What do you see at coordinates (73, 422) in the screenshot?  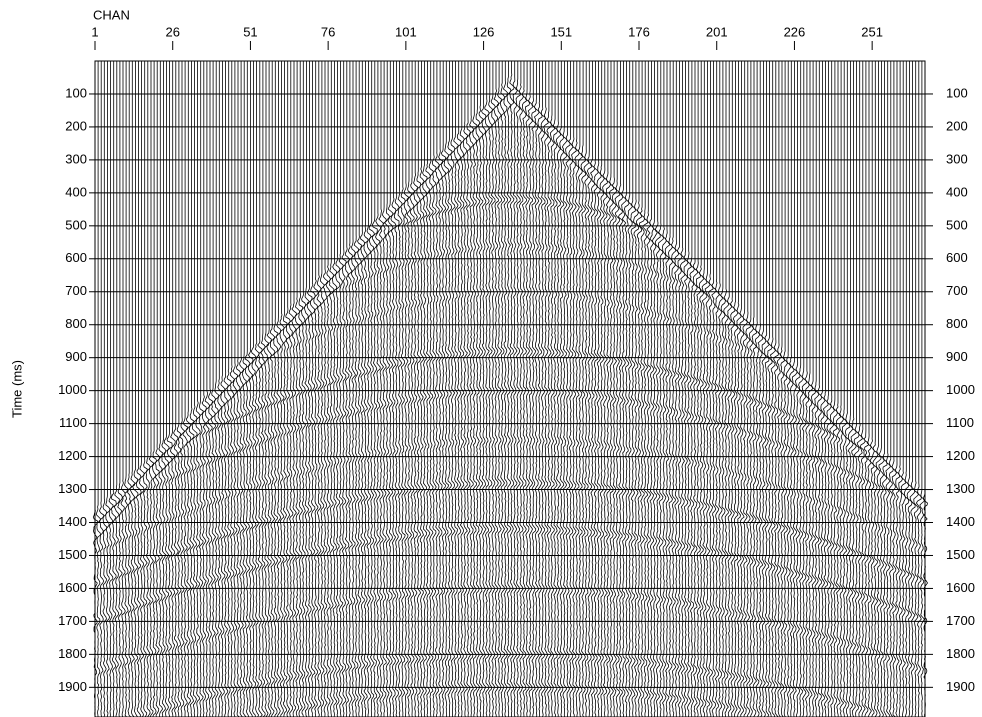 I see `y-tick-label: 1100` at bounding box center [73, 422].